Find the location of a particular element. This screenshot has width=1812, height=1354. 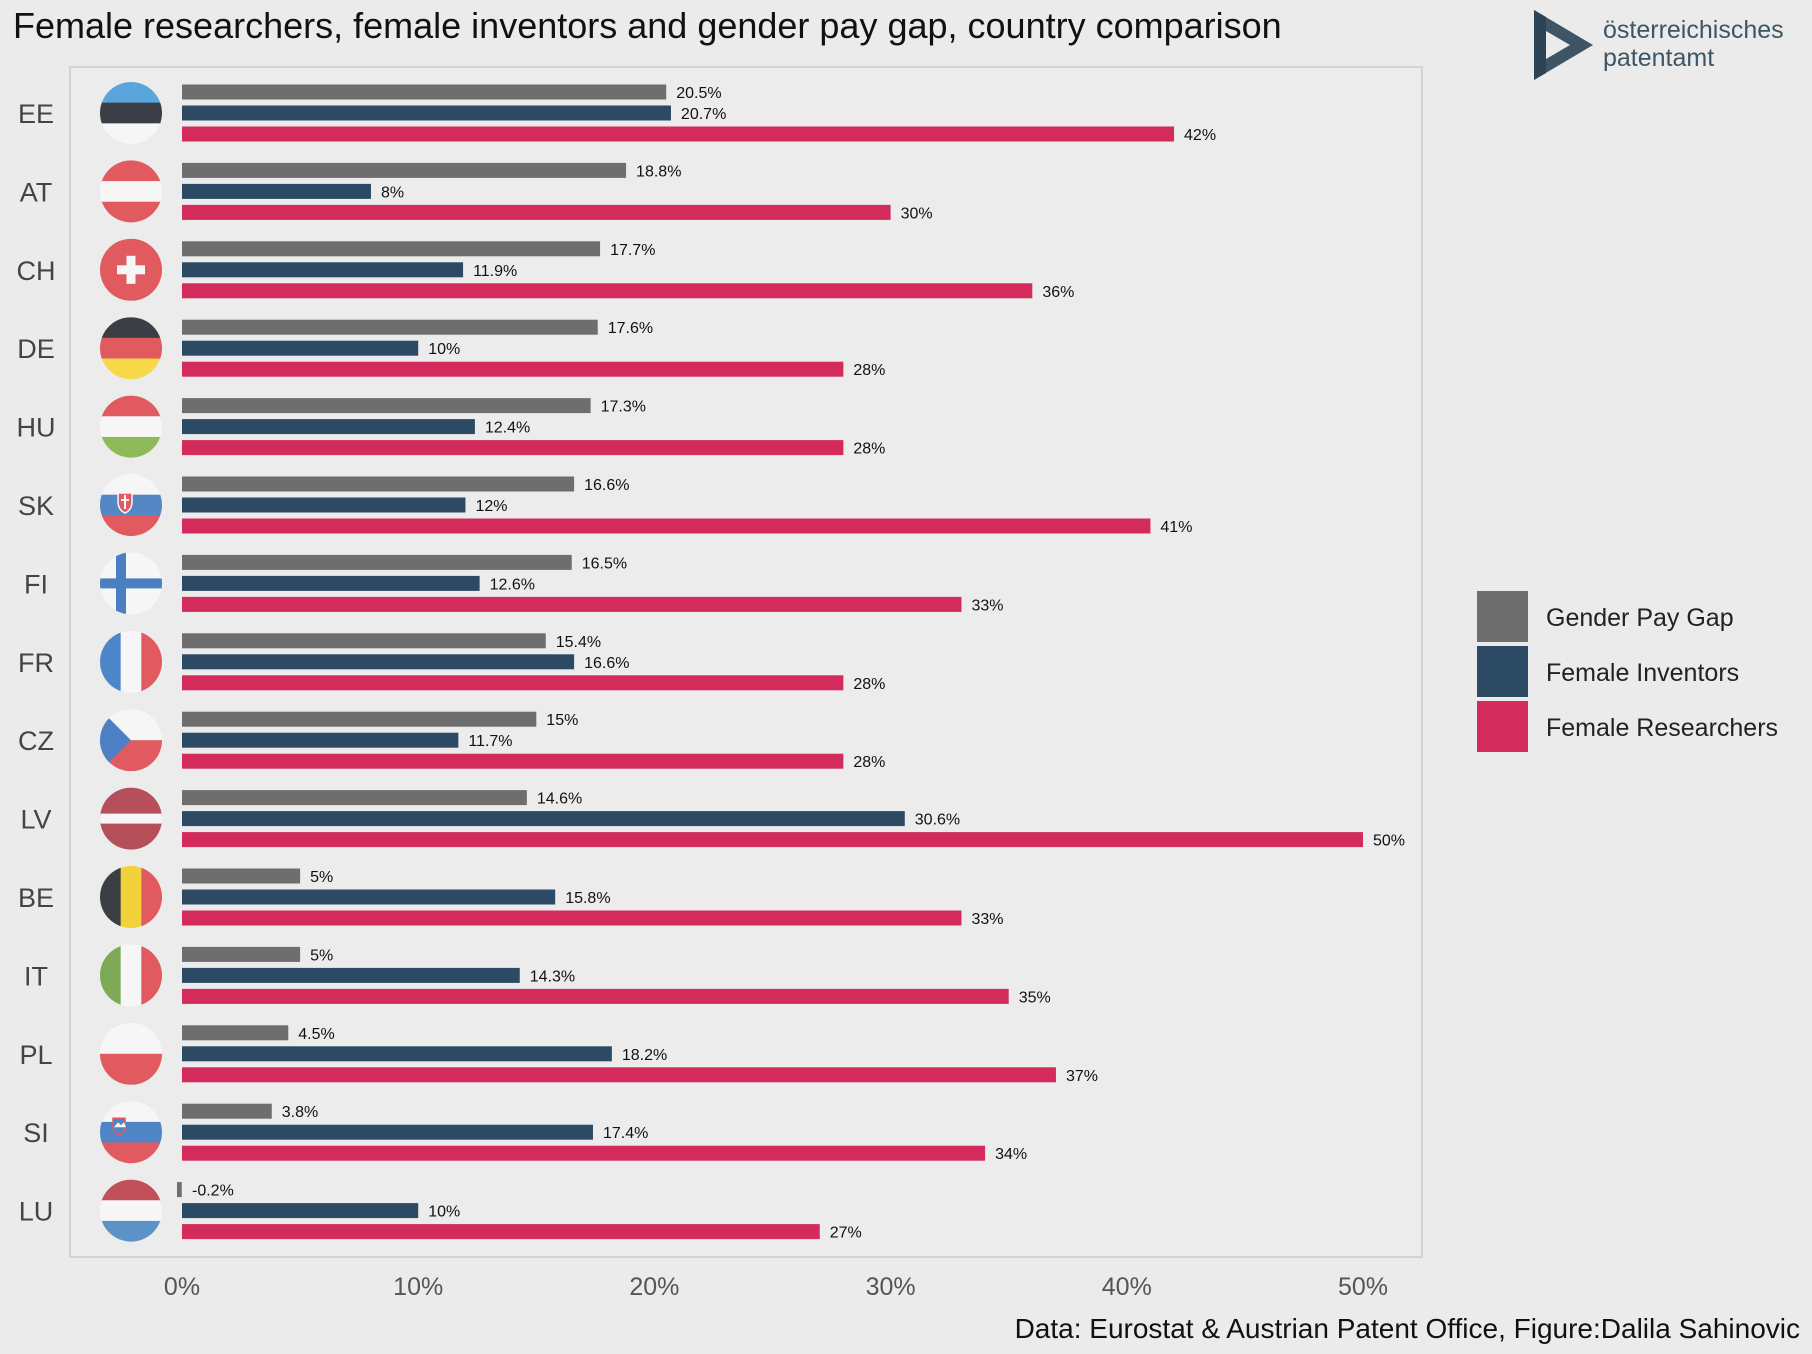

bar-gender-pay-gap-cz is located at coordinates (359, 719).